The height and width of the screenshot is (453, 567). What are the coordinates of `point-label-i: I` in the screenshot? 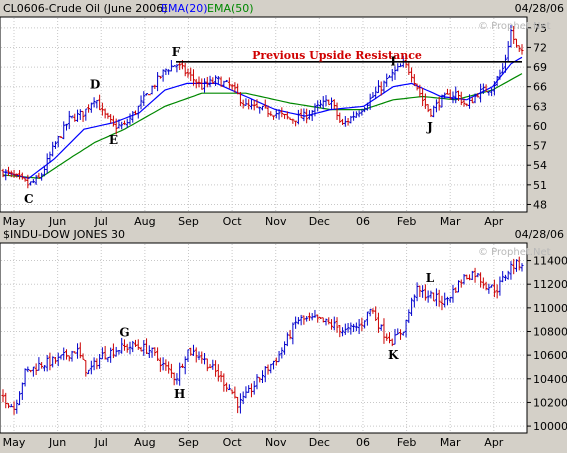 It's located at (393, 62).